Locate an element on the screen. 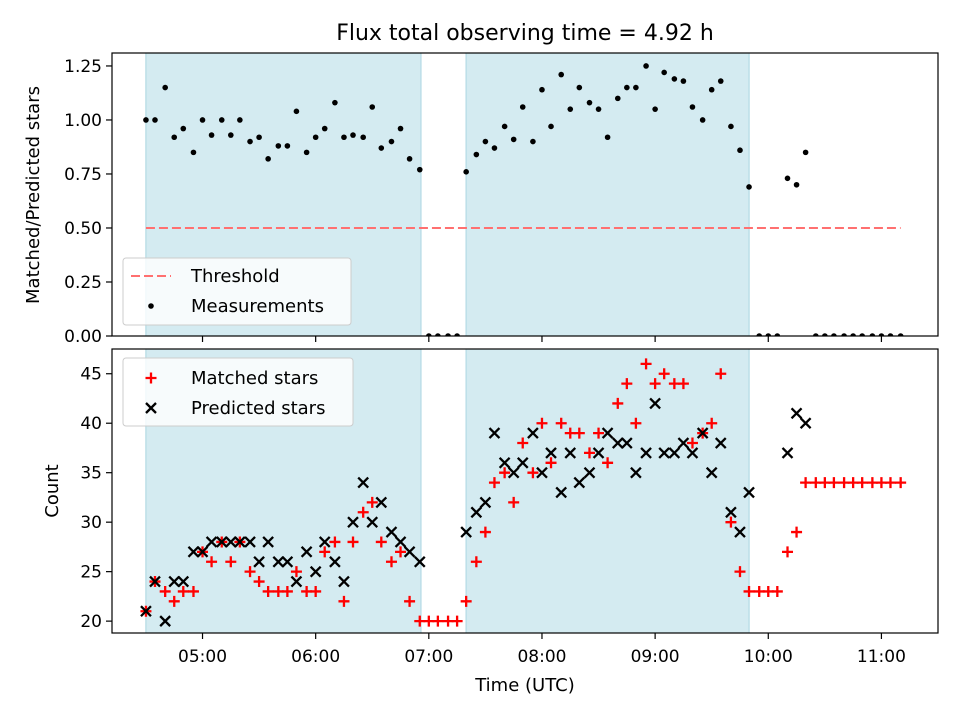 This screenshot has height=720, width=960. legend-predicted-label: Predicted stars is located at coordinates (258, 408).